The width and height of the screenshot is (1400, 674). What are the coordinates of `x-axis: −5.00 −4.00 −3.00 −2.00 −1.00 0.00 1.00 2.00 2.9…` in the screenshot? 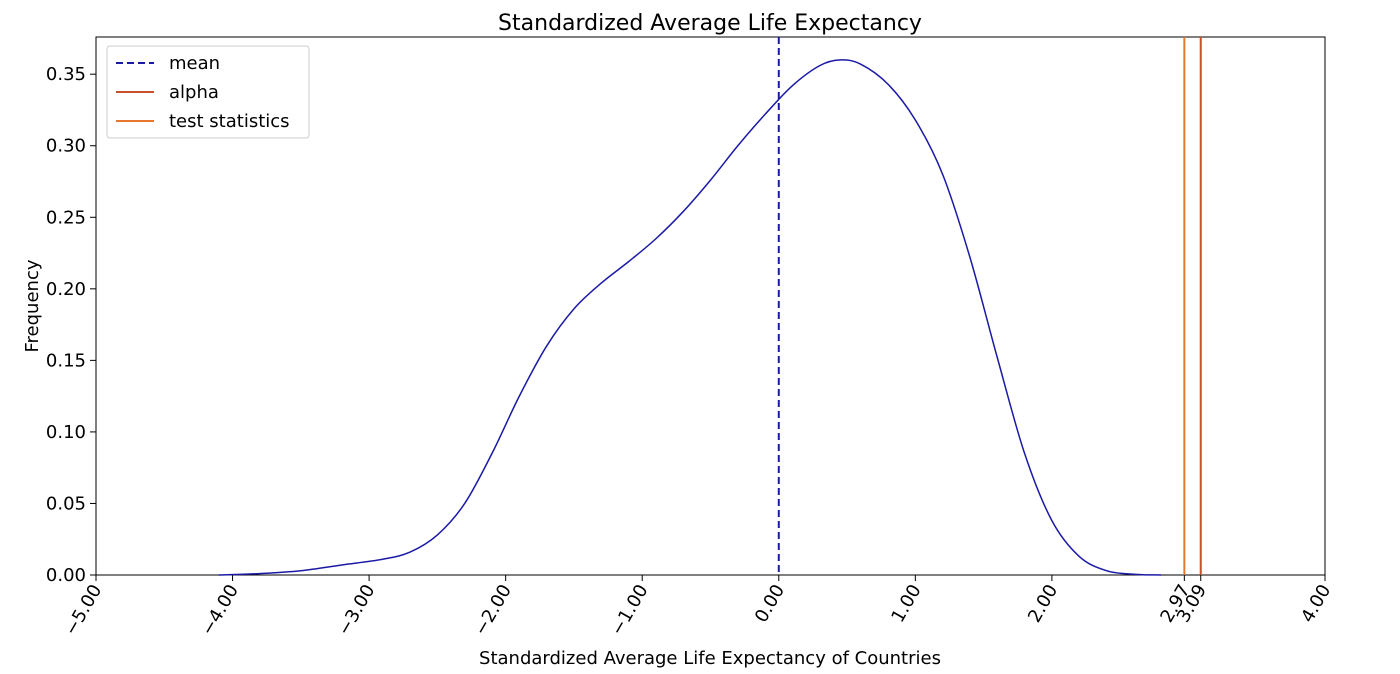 It's located at (698, 607).